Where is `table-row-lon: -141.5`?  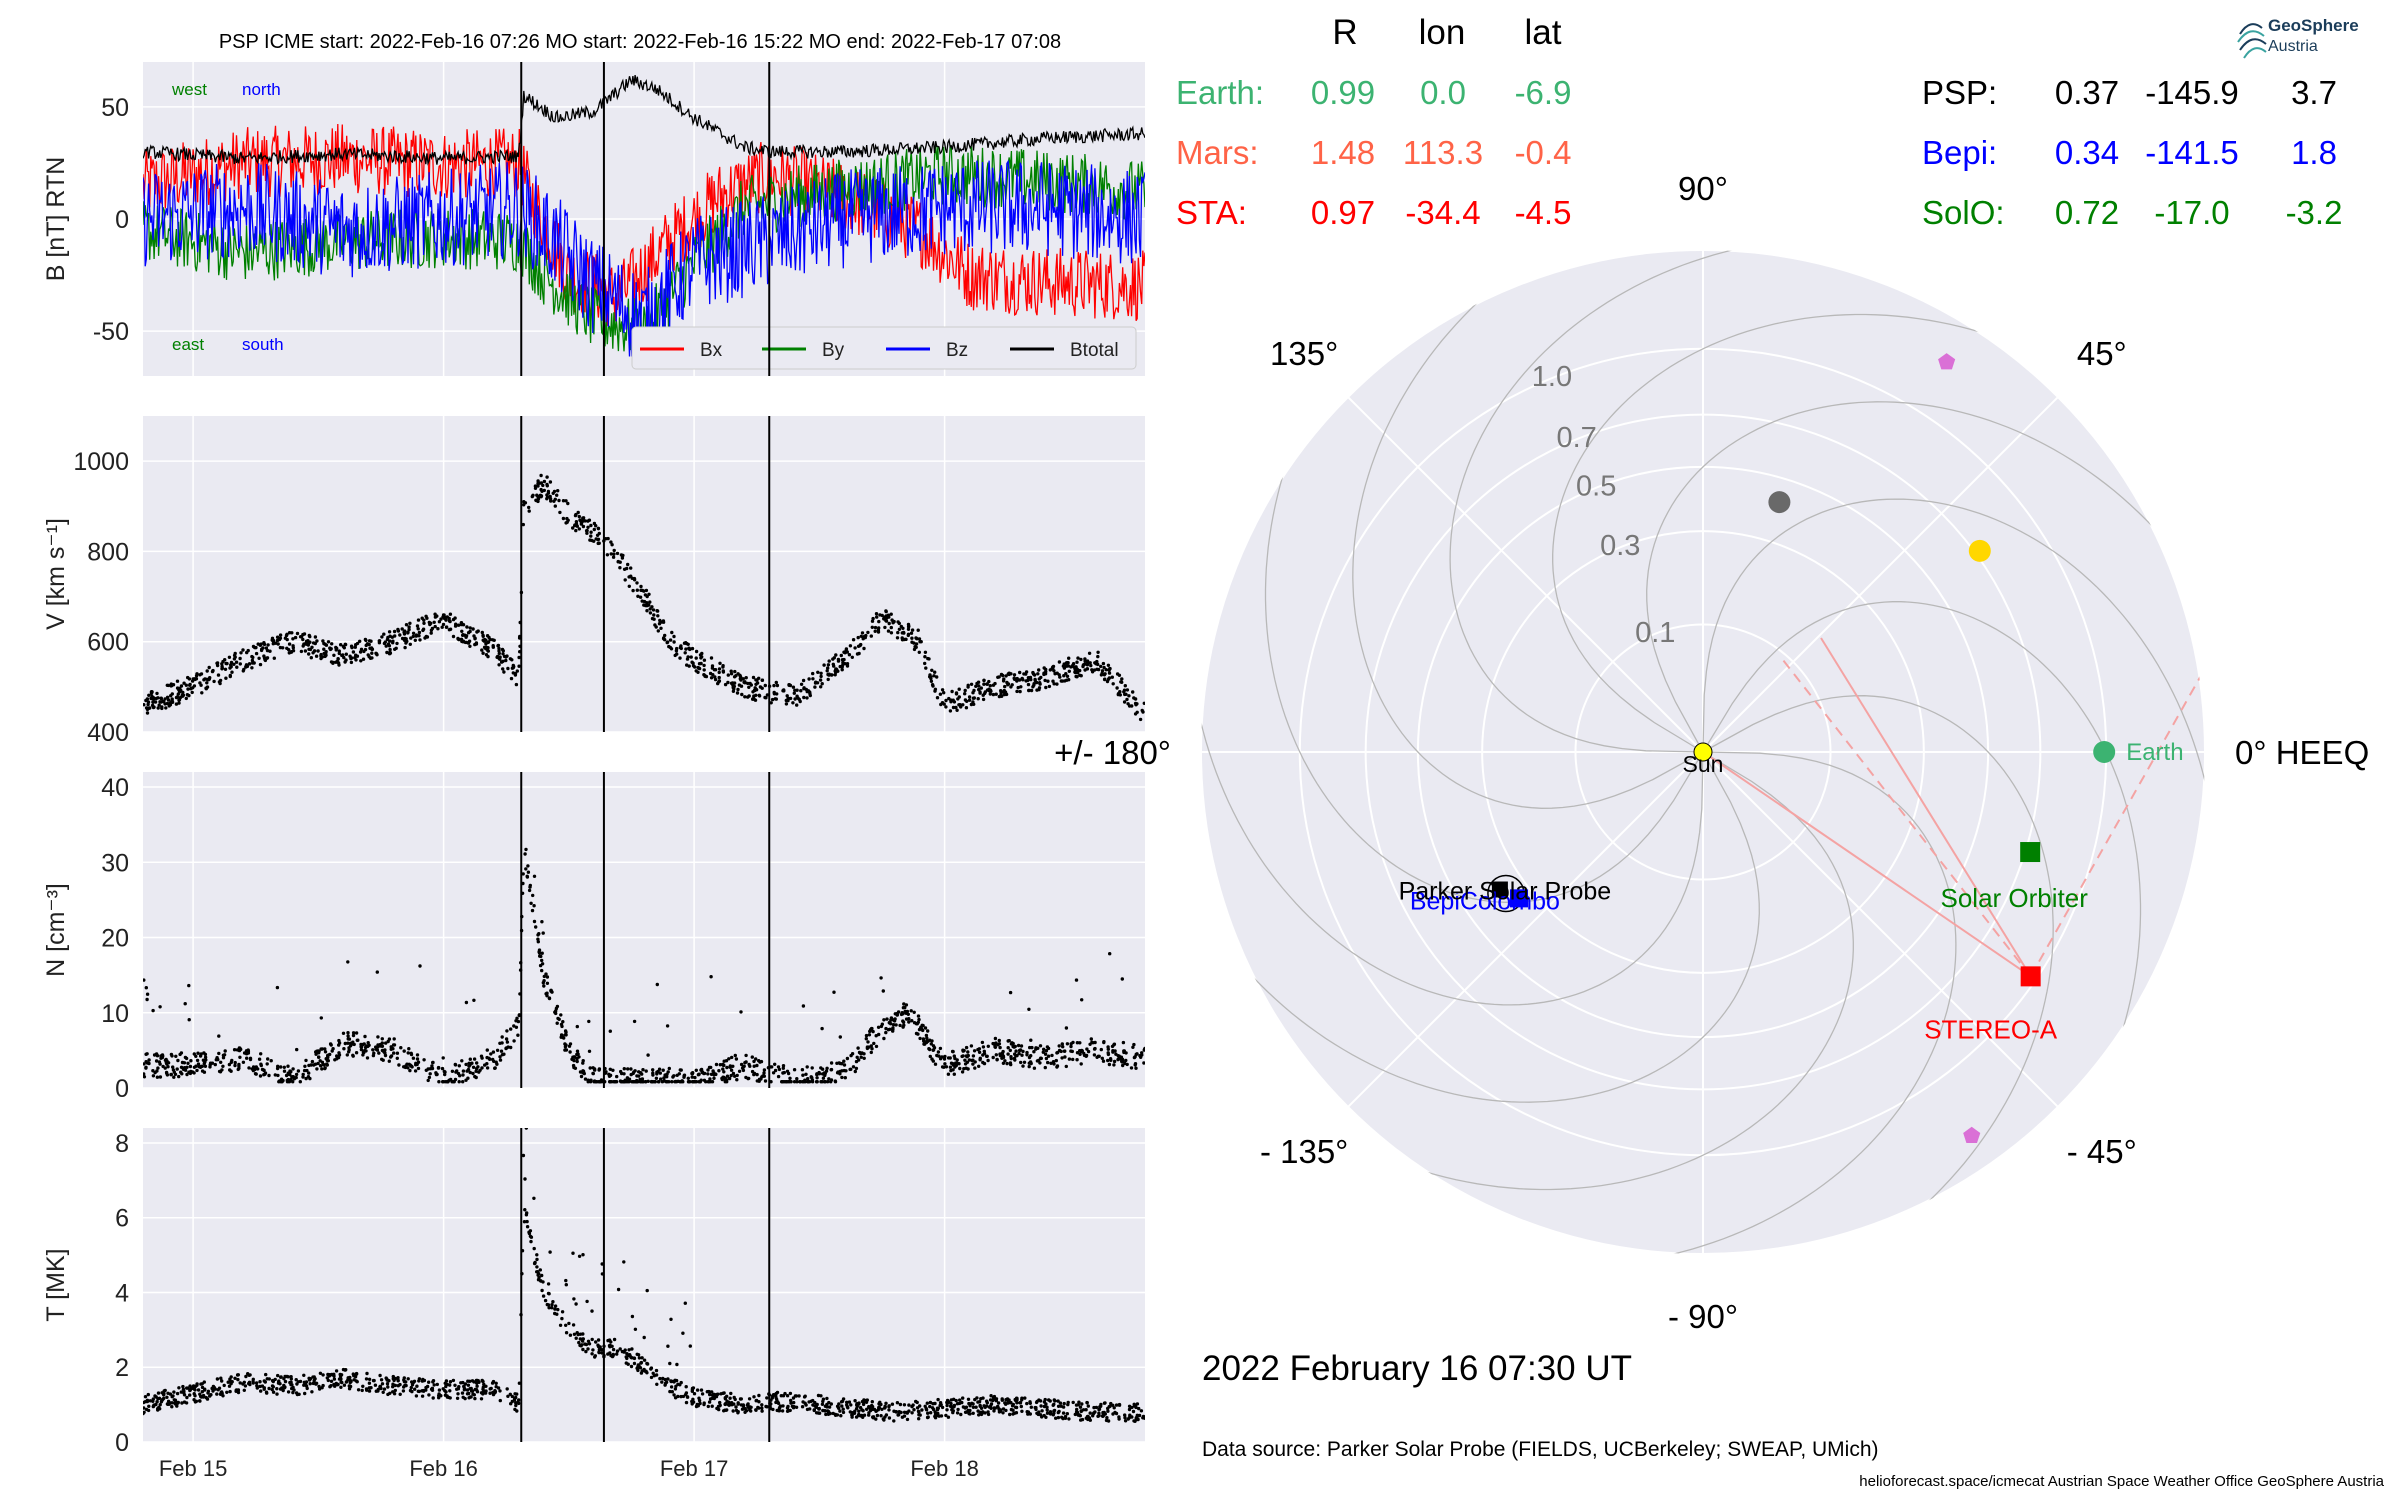 table-row-lon: -141.5 is located at coordinates (2192, 152).